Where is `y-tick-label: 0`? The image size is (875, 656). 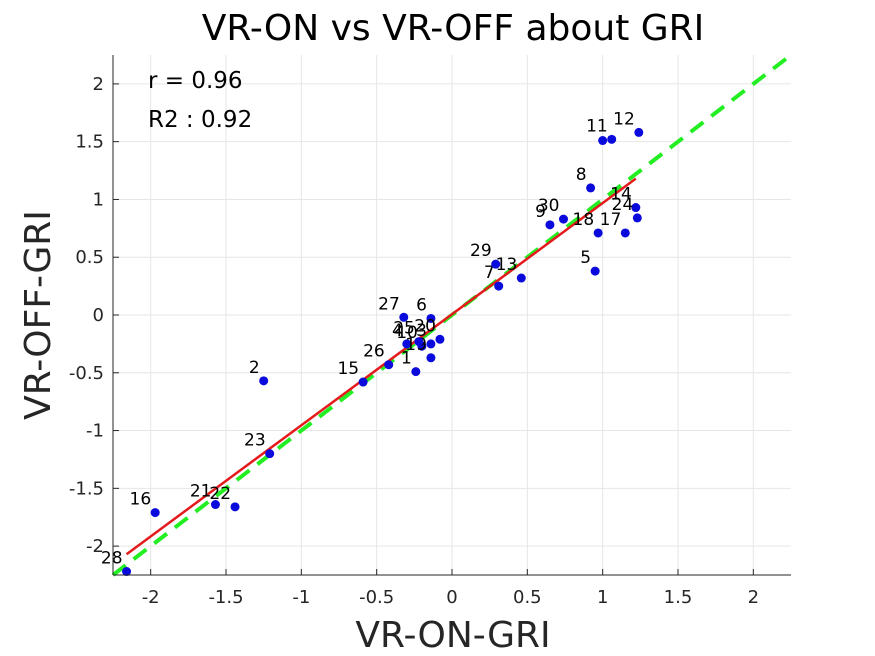 y-tick-label: 0 is located at coordinates (98, 315).